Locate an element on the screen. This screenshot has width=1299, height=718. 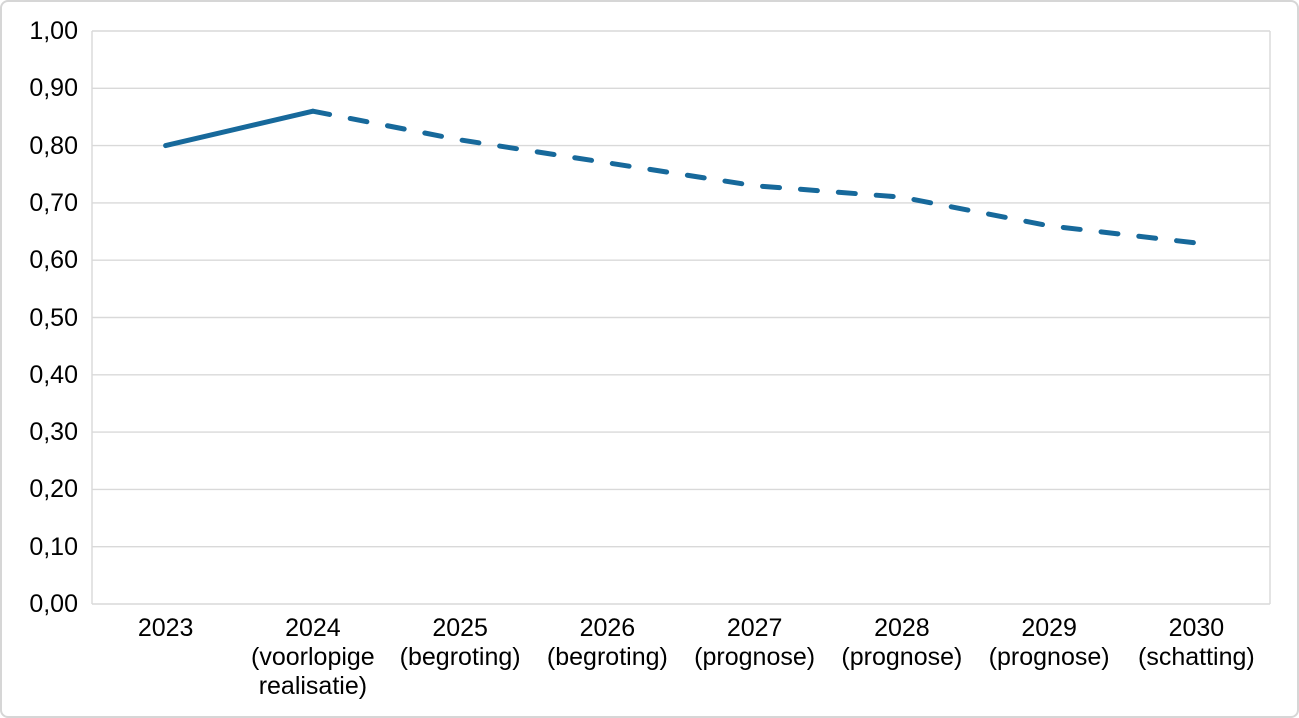
x-axis-tick-label: 2029 (prognose) is located at coordinates (1049, 643).